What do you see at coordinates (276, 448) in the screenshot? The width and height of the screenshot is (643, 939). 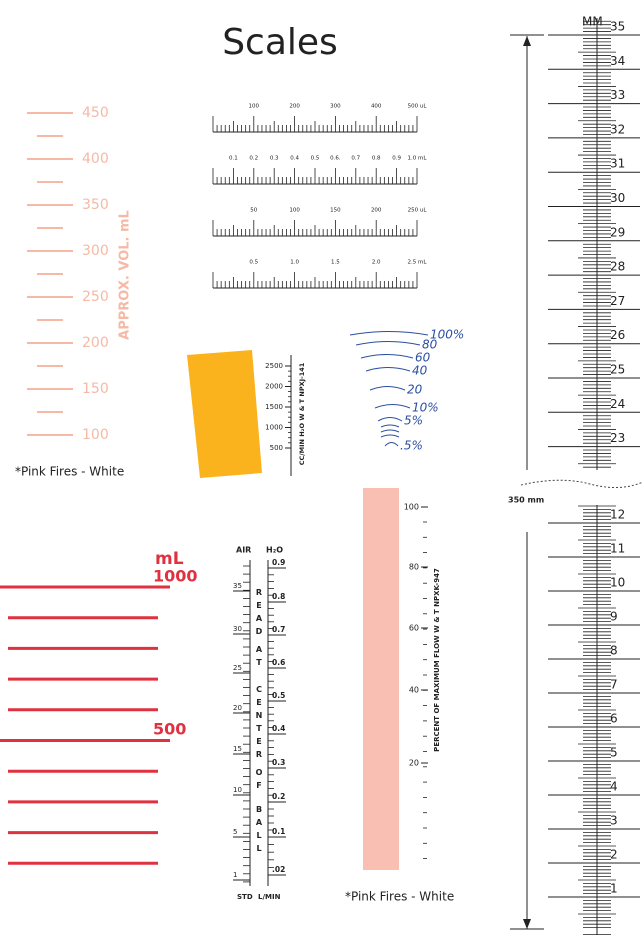 I see `flow-label: 500` at bounding box center [276, 448].